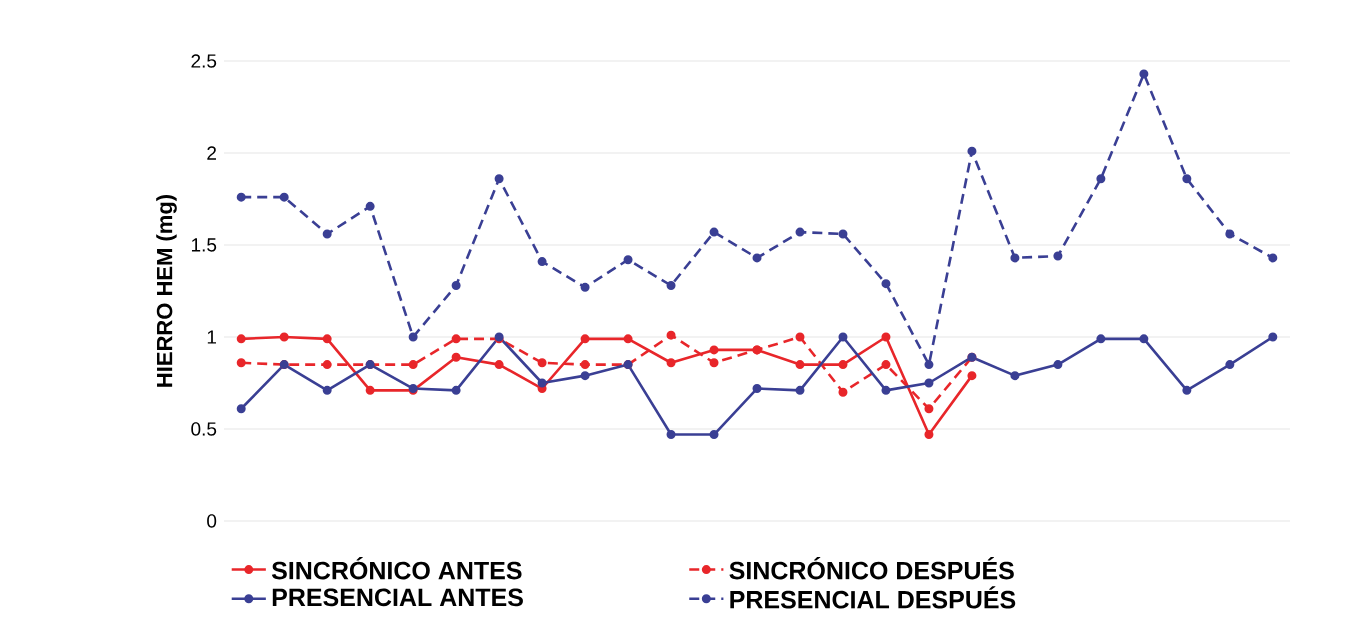  What do you see at coordinates (212, 337) in the screenshot?
I see `y-tick-label: 1` at bounding box center [212, 337].